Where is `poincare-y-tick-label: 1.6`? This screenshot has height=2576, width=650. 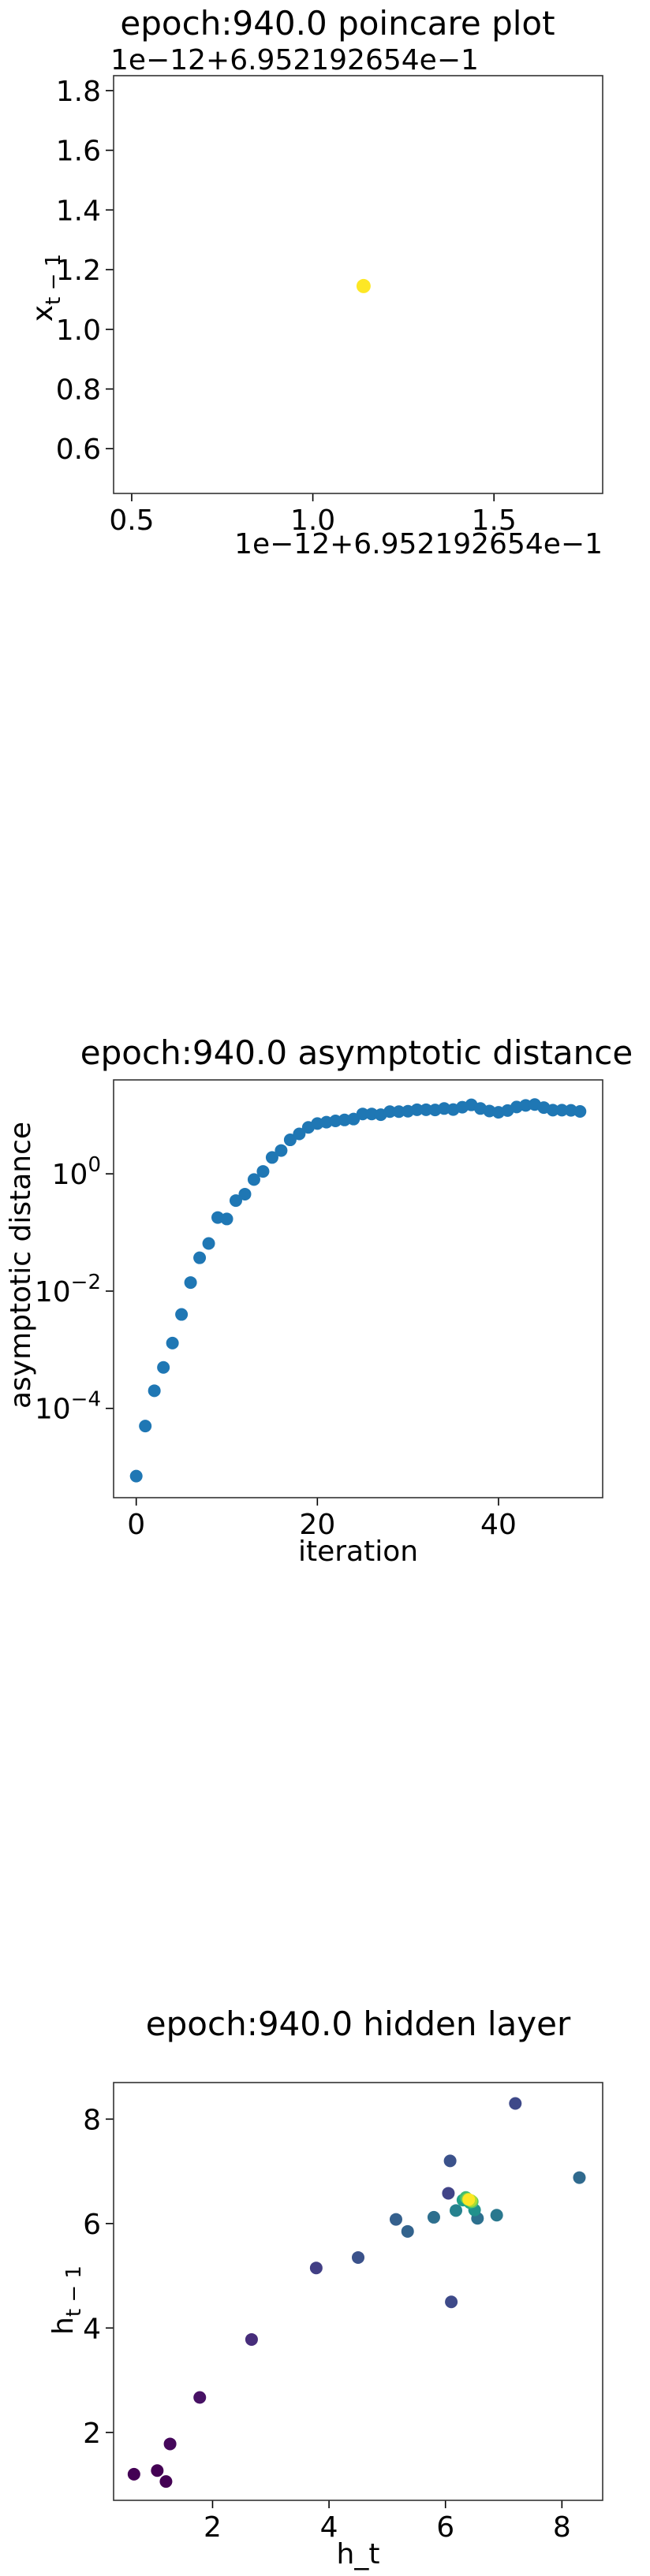 poincare-y-tick-label: 1.6 is located at coordinates (78, 152).